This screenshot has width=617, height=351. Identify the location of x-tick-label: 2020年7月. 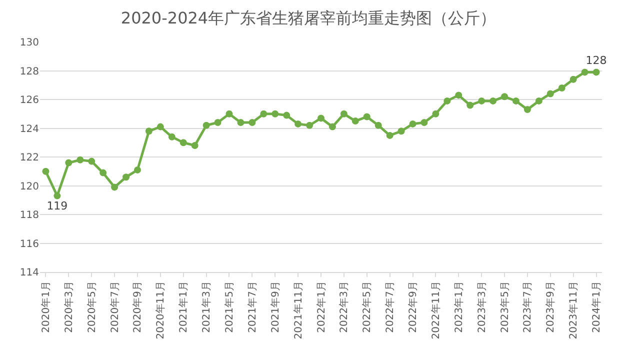
(114, 307).